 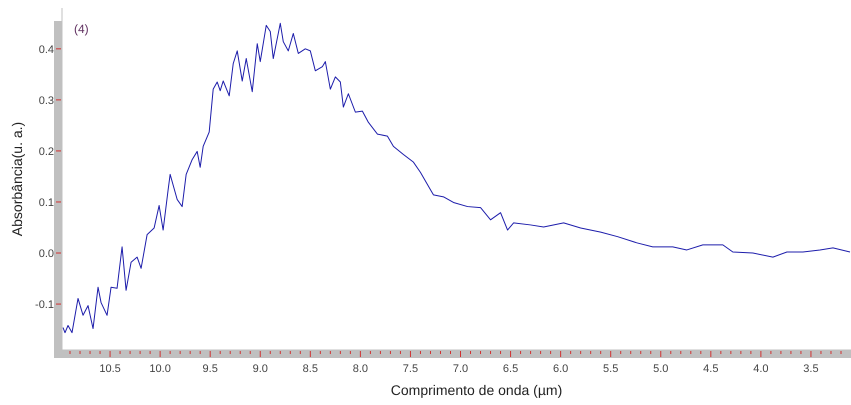 I want to click on y-axis-title: Absorbância(u. a.), so click(x=17, y=179).